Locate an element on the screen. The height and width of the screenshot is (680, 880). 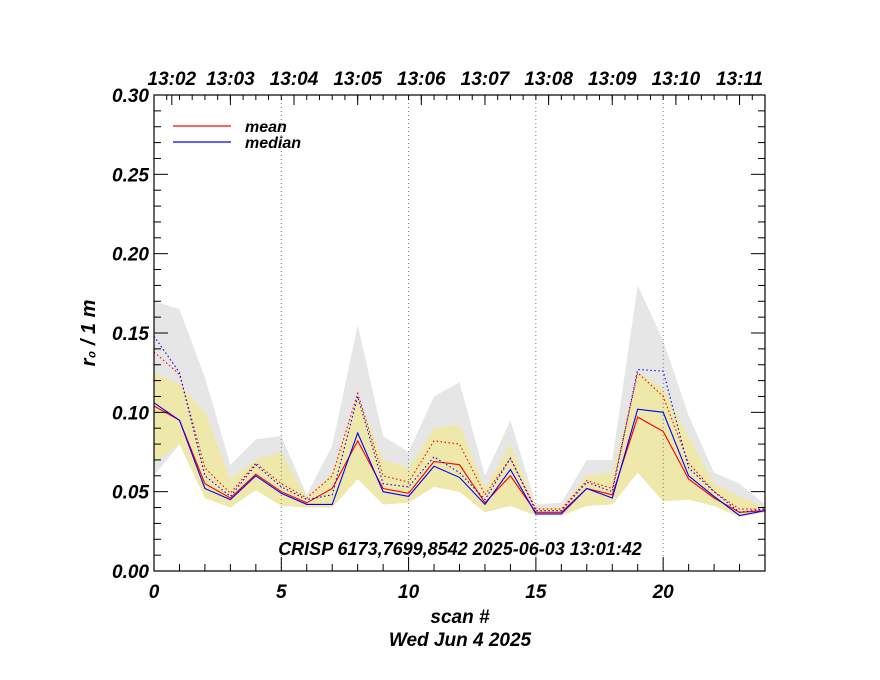
top-tick-label: 13:10 is located at coordinates (676, 79).